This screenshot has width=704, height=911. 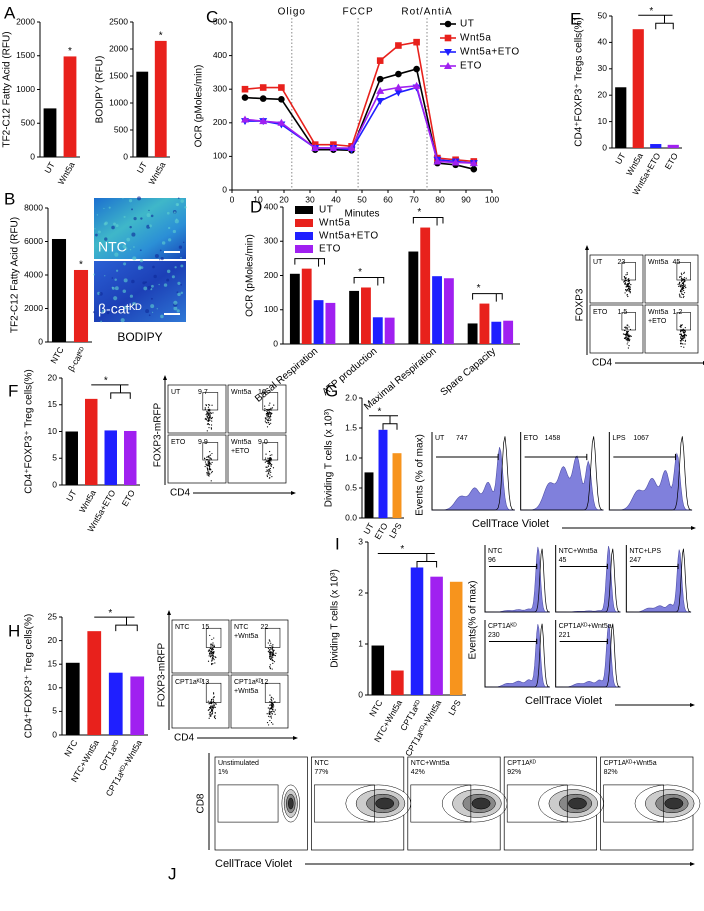 I want to click on gate-note: +ETO, so click(x=657, y=321).